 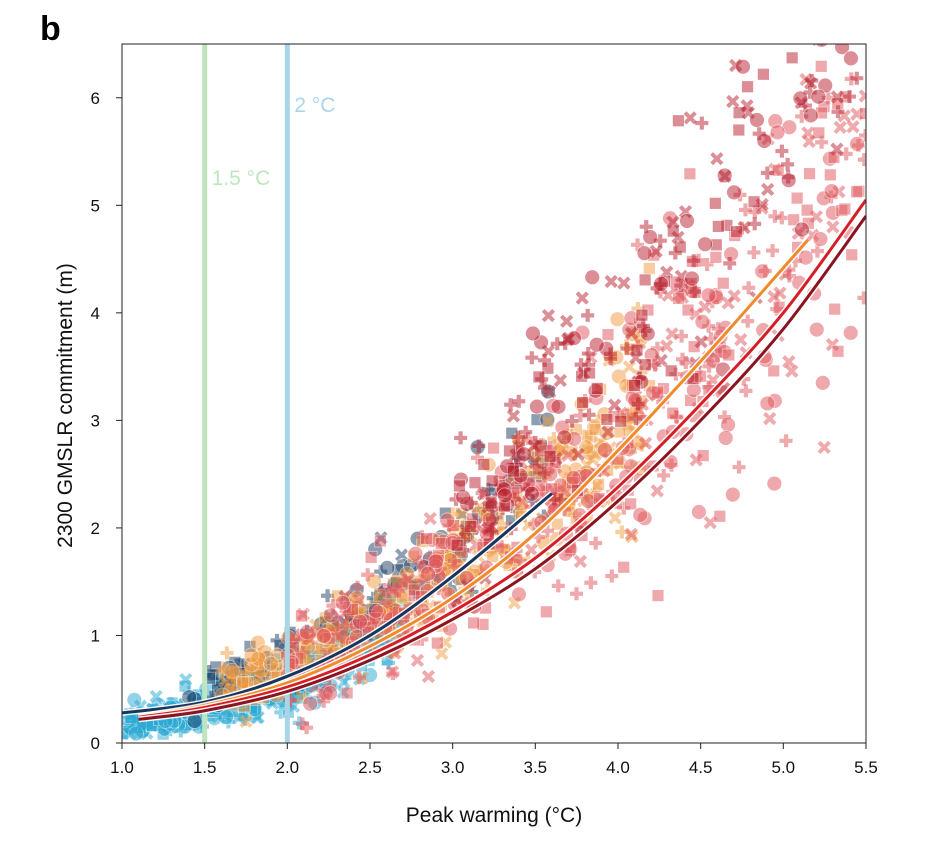 I want to click on x-tick-label: 1.0, so click(x=122, y=767).